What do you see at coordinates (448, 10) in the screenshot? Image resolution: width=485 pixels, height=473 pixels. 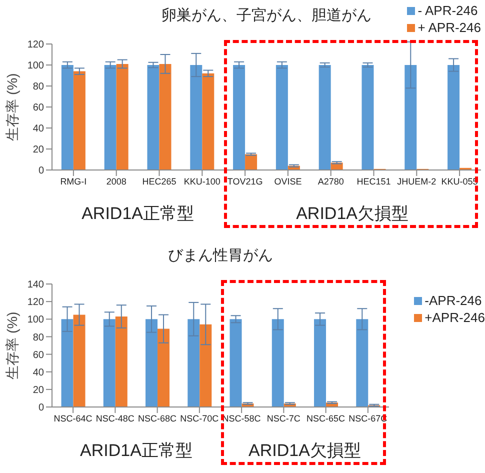 I see `legend-label: - APR-246` at bounding box center [448, 10].